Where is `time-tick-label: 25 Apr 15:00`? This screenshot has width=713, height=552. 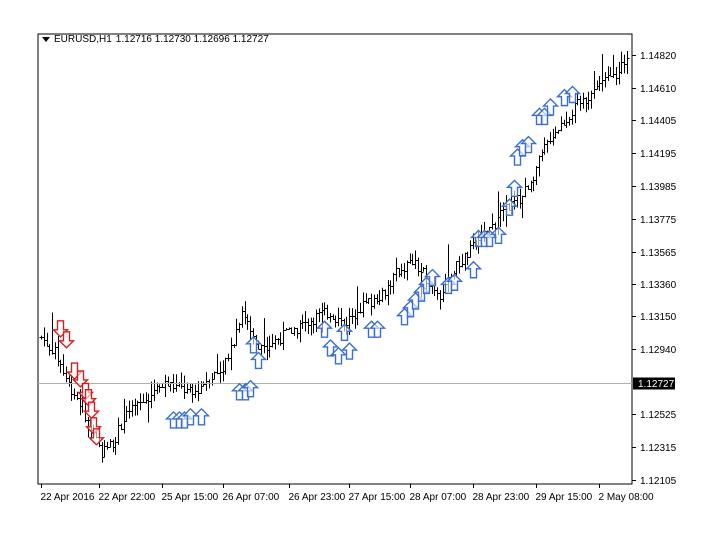 time-tick-label: 25 Apr 15:00 is located at coordinates (190, 497).